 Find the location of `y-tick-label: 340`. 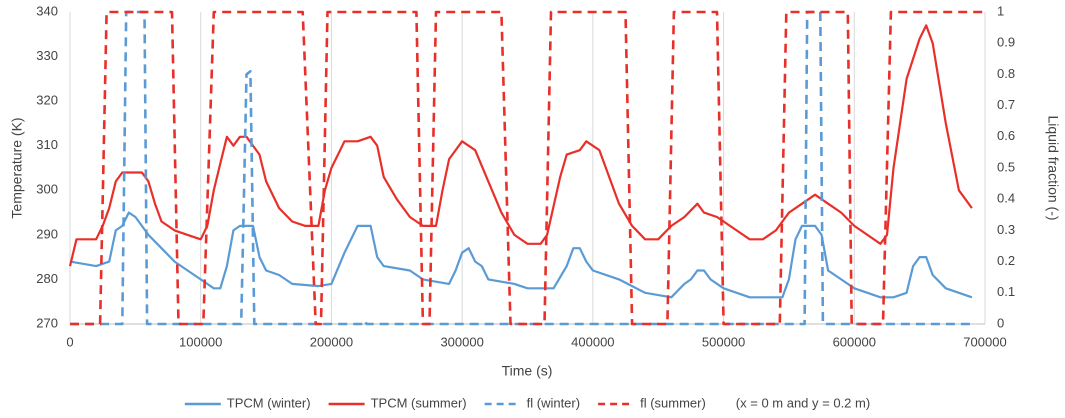

y-tick-label: 340 is located at coordinates (47, 10).